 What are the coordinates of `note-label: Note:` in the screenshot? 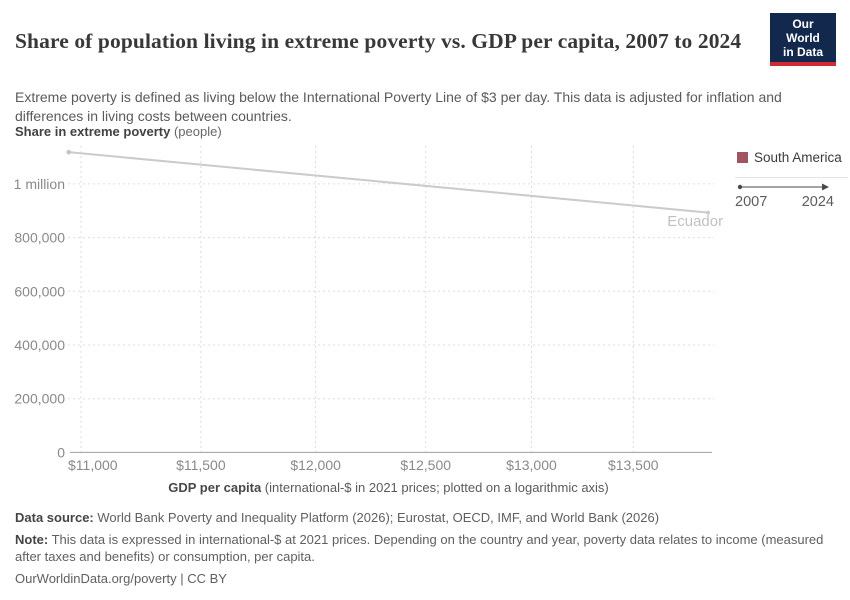 It's located at (32, 539).